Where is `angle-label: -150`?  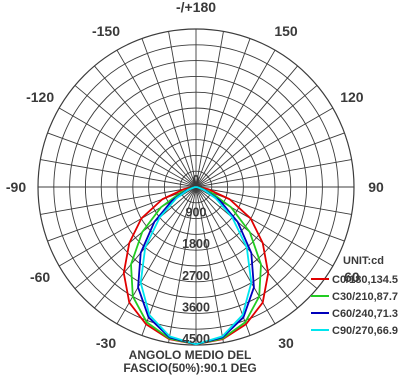 angle-label: -150 is located at coordinates (106, 31).